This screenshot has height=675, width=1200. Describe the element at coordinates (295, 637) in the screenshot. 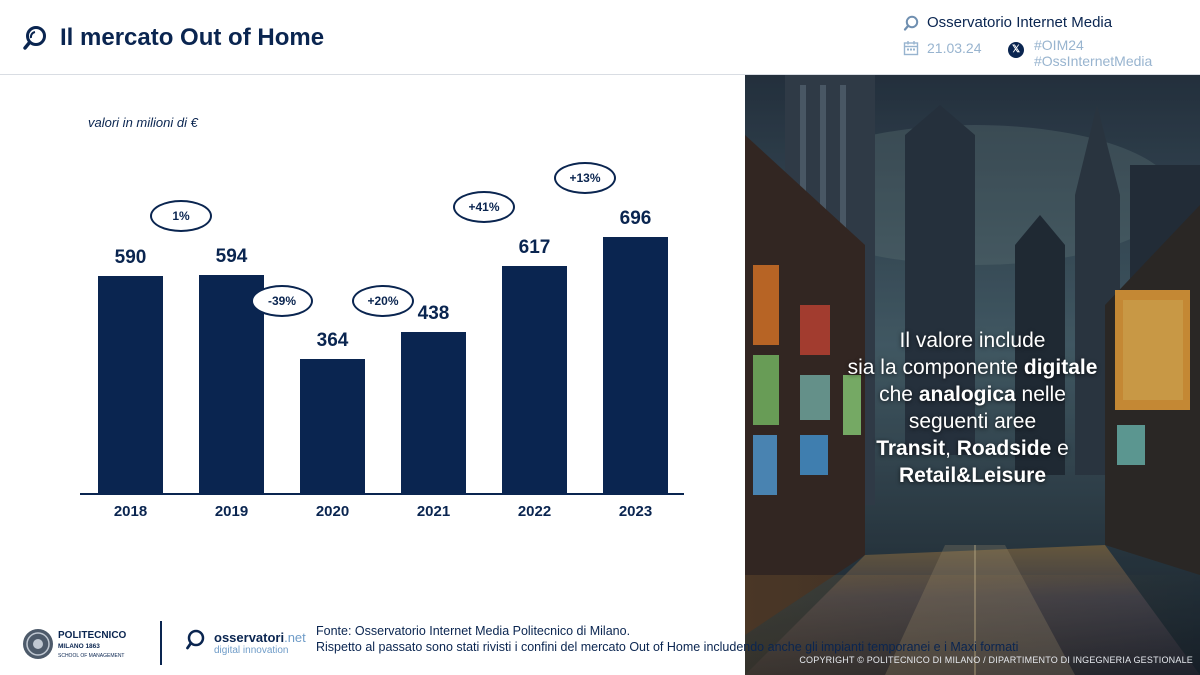

I see `oss-net: .net` at that location.